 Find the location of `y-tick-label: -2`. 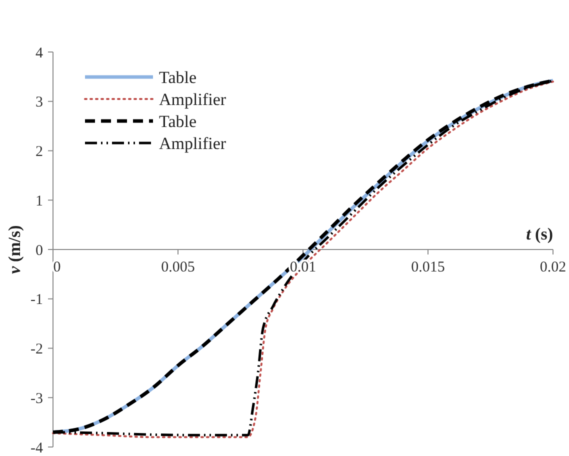

y-tick-label: -2 is located at coordinates (36, 350).